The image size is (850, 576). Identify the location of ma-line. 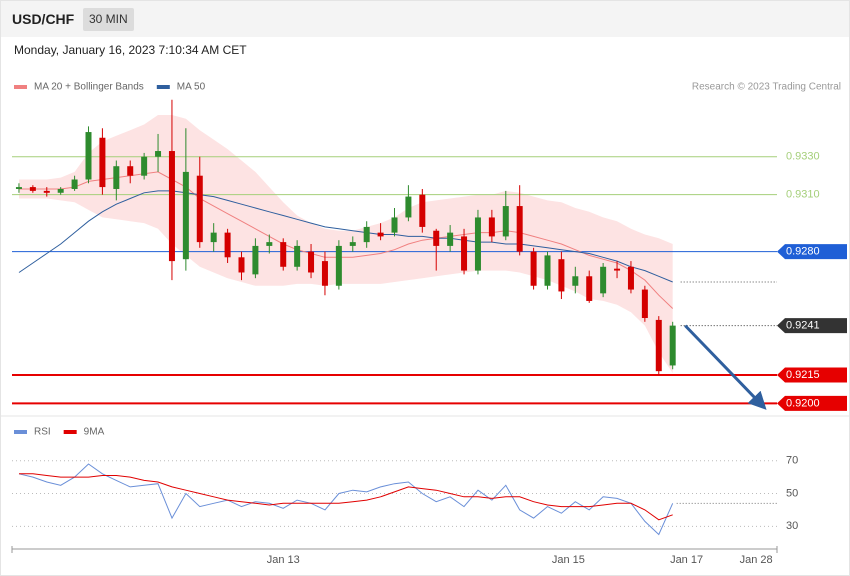
(345, 236).